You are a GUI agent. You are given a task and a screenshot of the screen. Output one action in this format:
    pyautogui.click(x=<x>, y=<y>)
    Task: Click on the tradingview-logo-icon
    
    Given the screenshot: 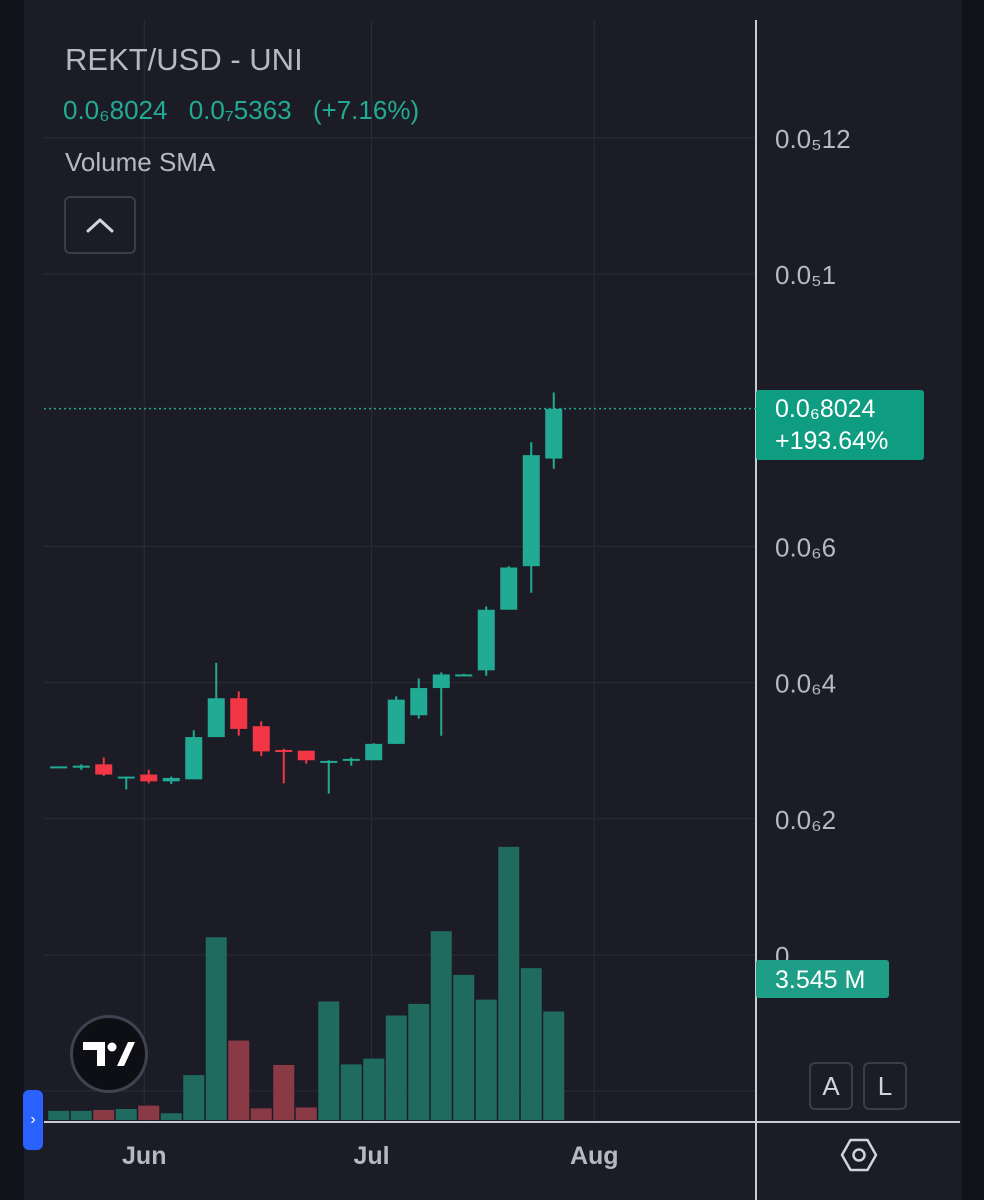 What is the action you would take?
    pyautogui.click(x=109, y=1054)
    